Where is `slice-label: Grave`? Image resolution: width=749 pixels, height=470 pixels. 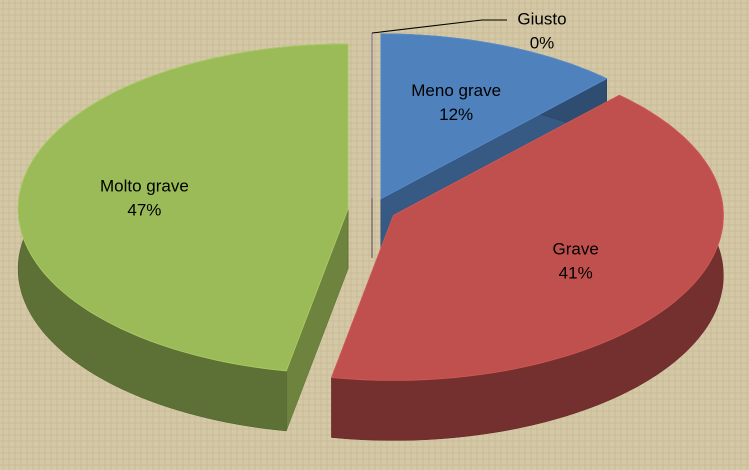 slice-label: Grave is located at coordinates (576, 248).